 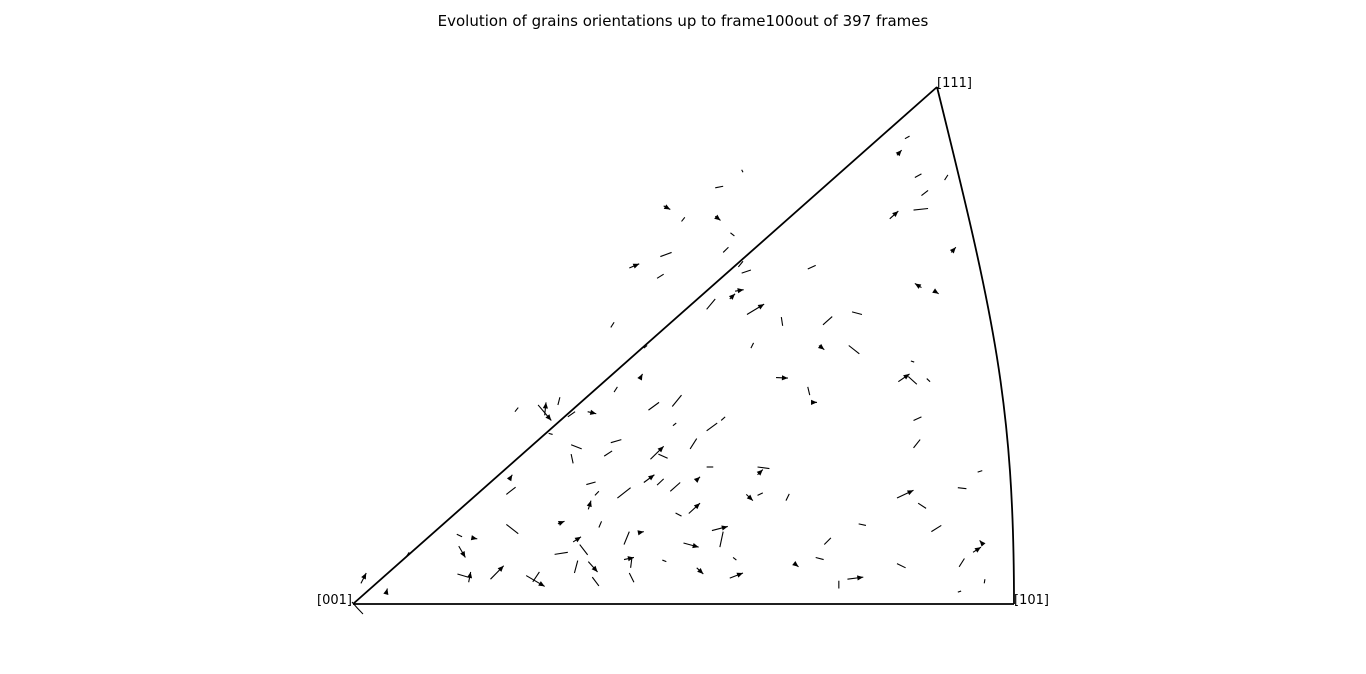 I want to click on corner-label-001: [001], so click(x=334, y=600).